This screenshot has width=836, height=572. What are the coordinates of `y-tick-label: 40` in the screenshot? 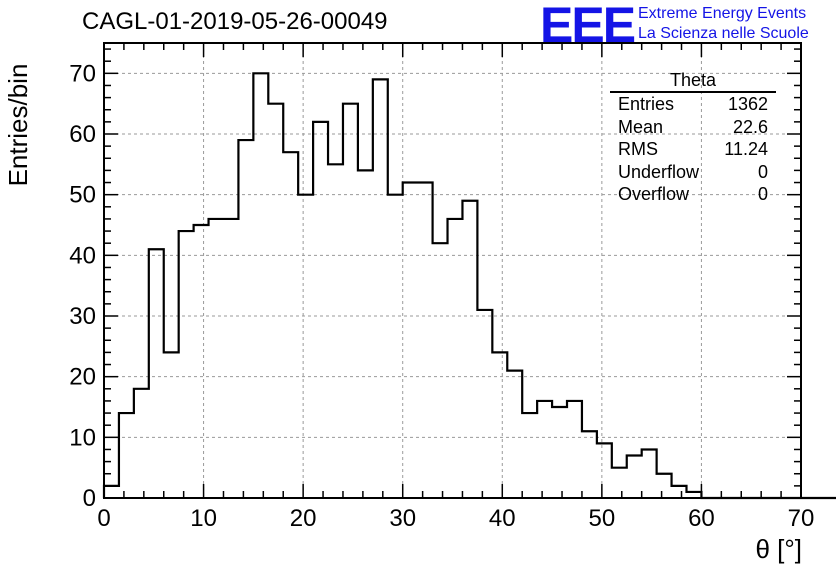 It's located at (82, 255).